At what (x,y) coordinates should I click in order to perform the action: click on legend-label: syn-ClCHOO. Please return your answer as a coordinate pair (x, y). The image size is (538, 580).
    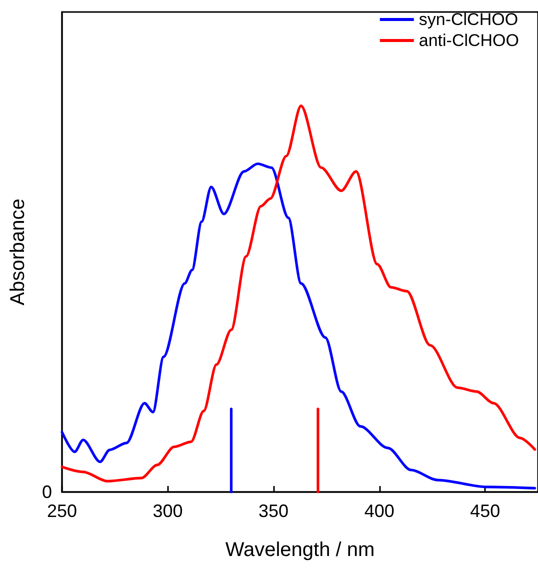
    Looking at the image, I should click on (468, 19).